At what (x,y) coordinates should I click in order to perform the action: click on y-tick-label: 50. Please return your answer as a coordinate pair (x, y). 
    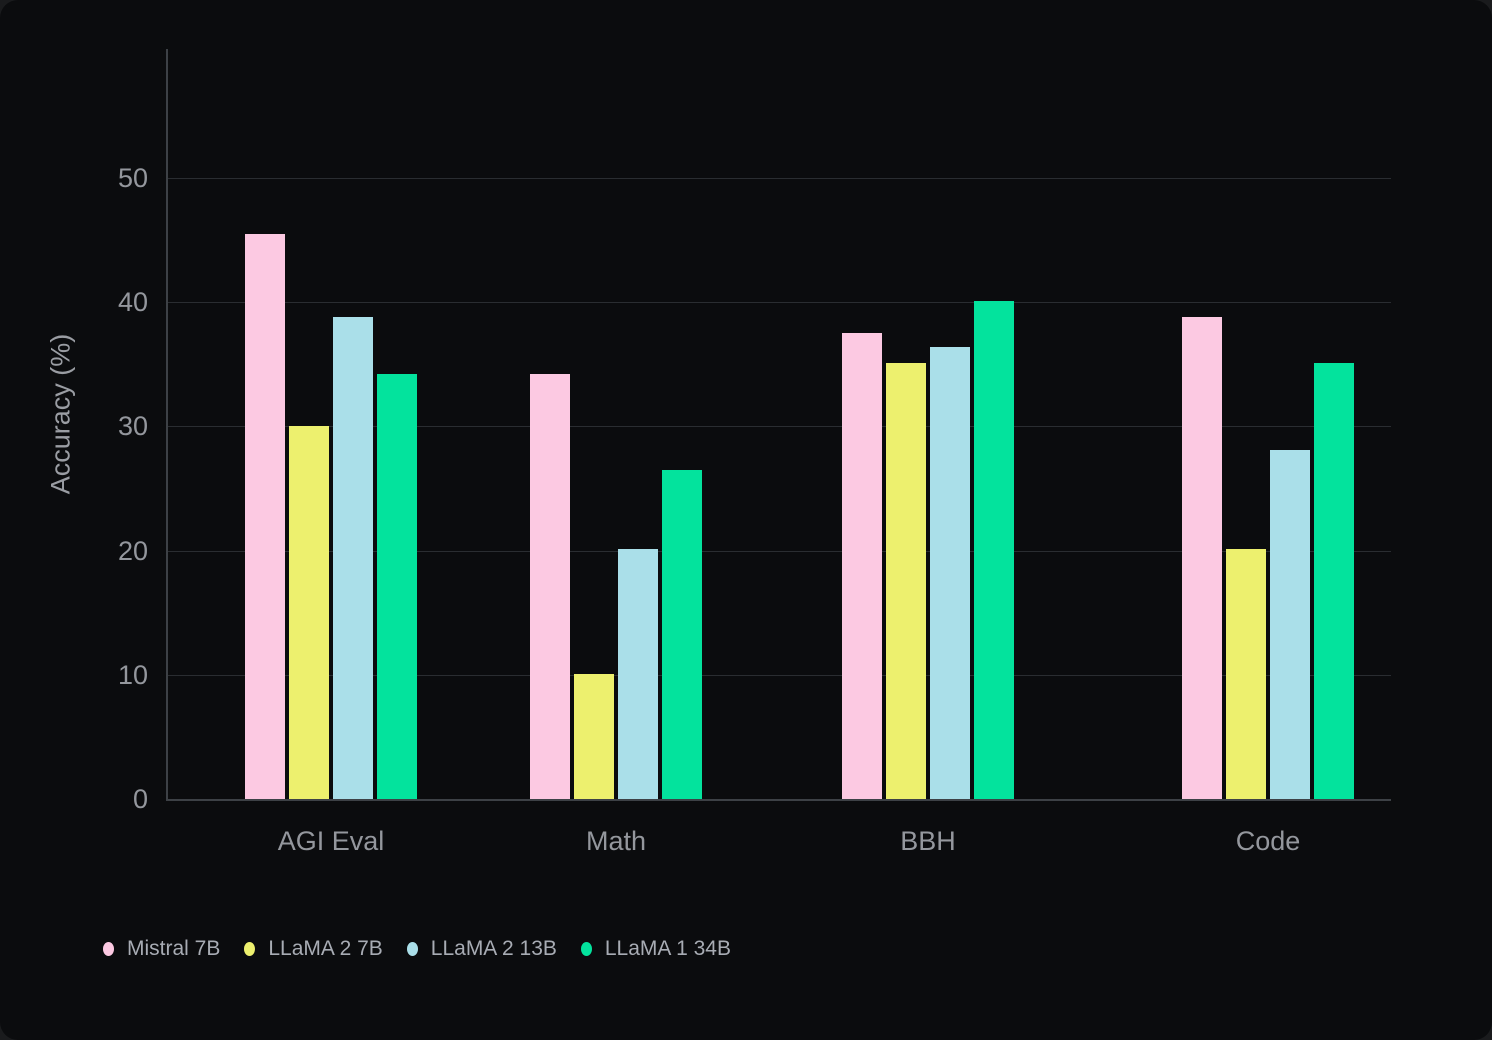
    Looking at the image, I should click on (132, 178).